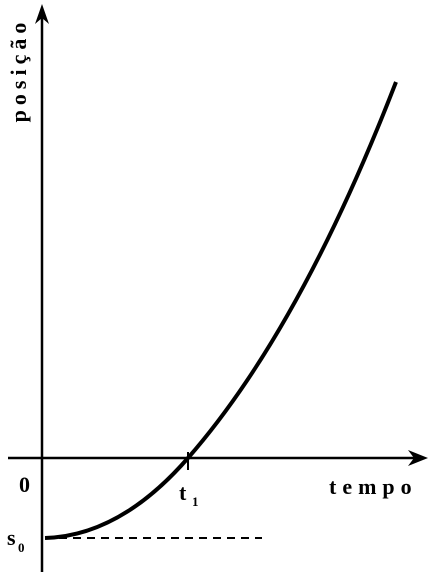 The height and width of the screenshot is (576, 432). Describe the element at coordinates (18, 70) in the screenshot. I see `y-axis-label: posição` at that location.